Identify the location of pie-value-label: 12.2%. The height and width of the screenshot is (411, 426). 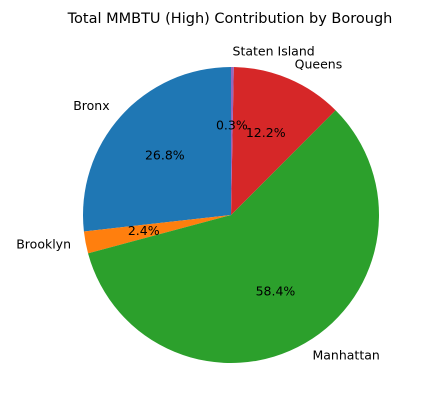
(266, 132).